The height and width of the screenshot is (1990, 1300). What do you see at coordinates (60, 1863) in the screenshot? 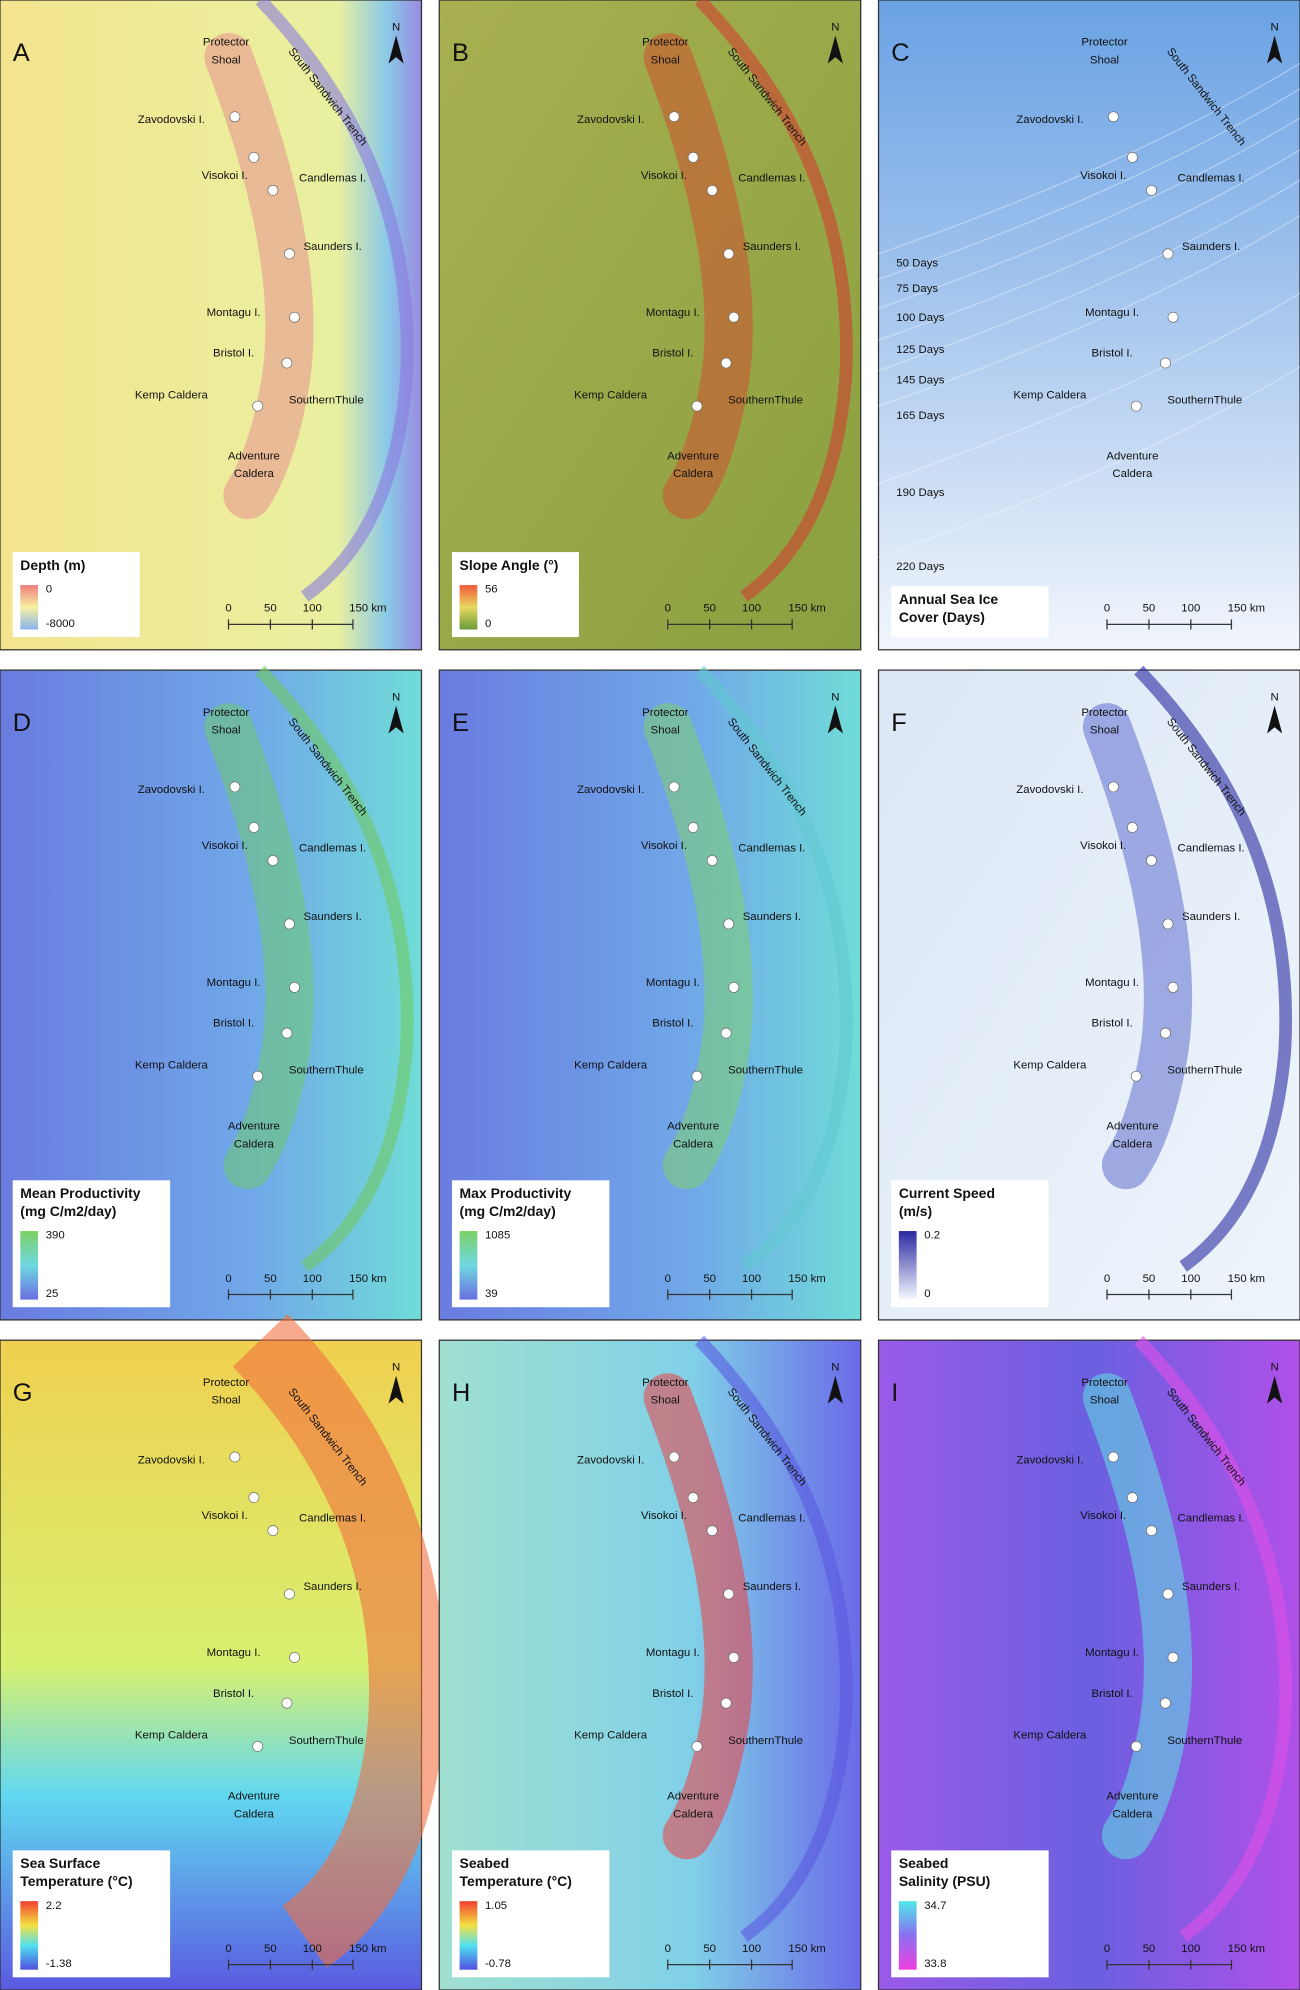
I see `legend-title: Sea Surface` at bounding box center [60, 1863].